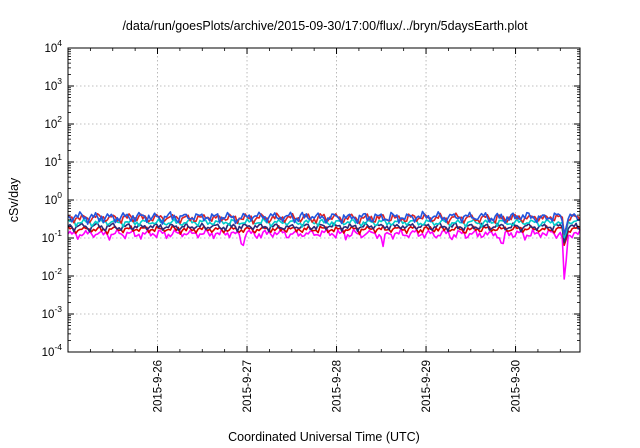  I want to click on y-tick-label: 10⁻¹, so click(52, 236).